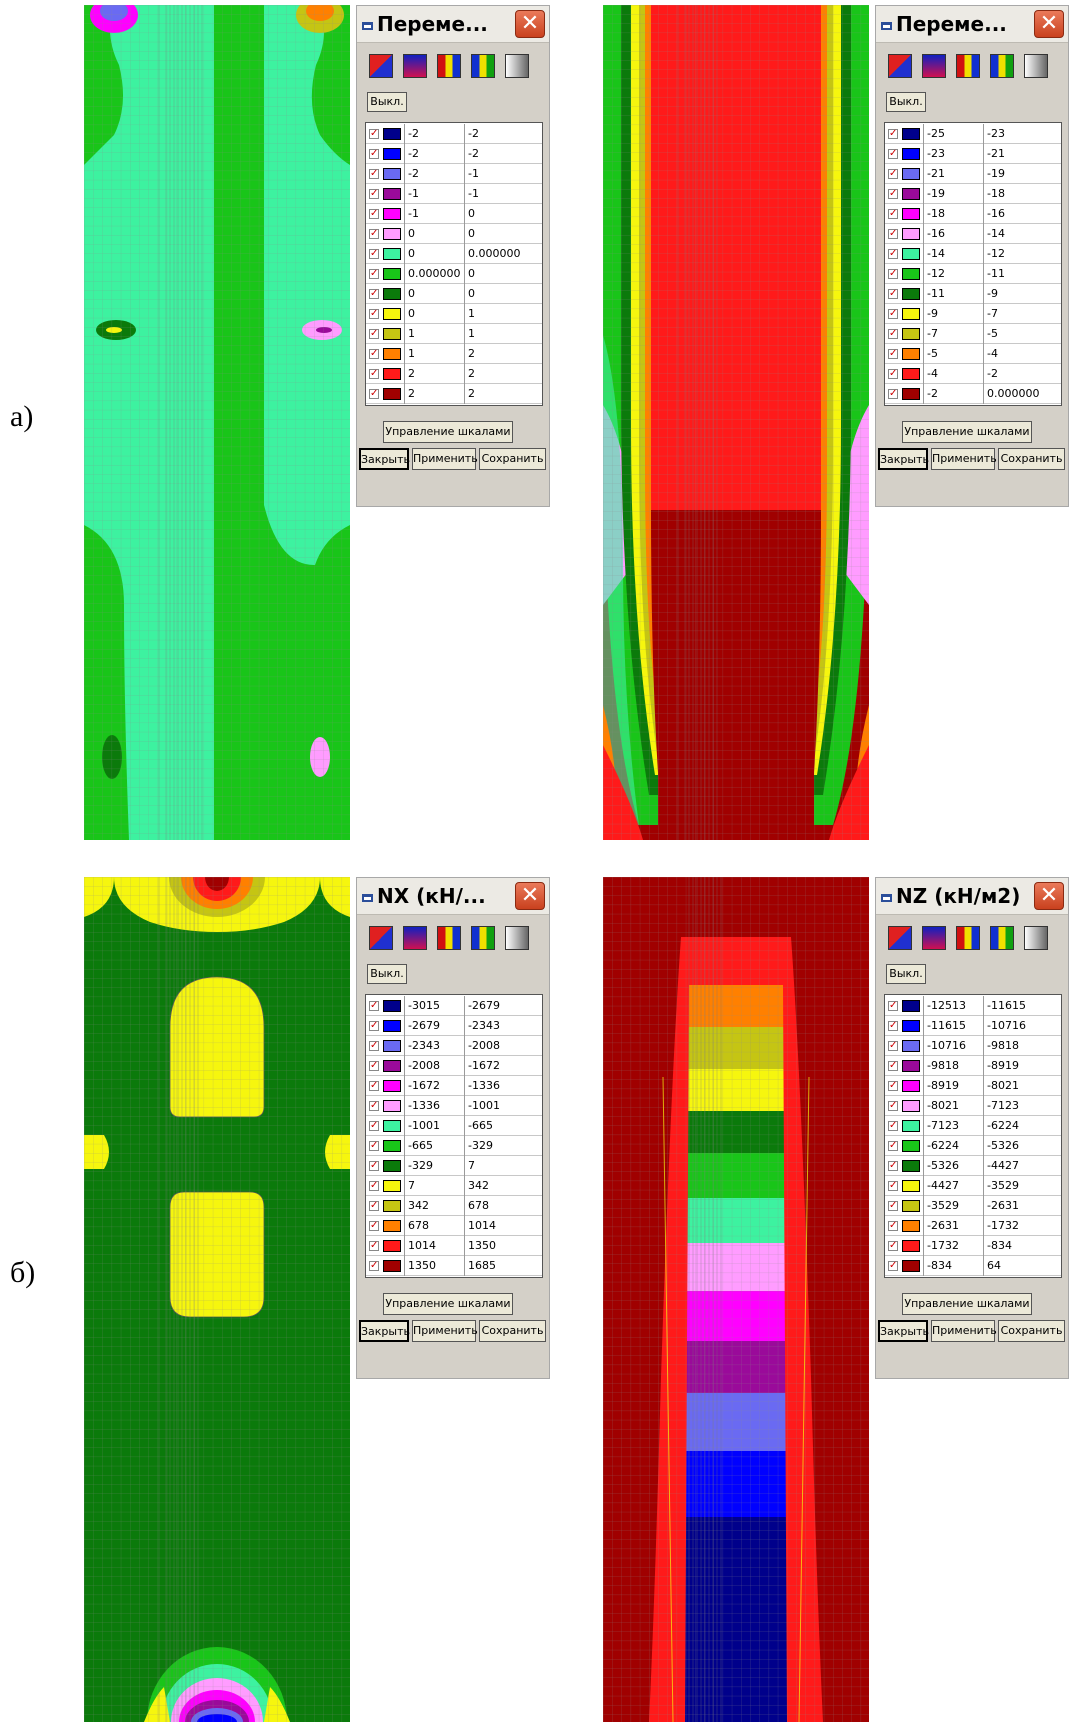 The height and width of the screenshot is (1722, 1079). Describe the element at coordinates (953, 1246) in the screenshot. I see `legend-row-from: -1732` at that location.